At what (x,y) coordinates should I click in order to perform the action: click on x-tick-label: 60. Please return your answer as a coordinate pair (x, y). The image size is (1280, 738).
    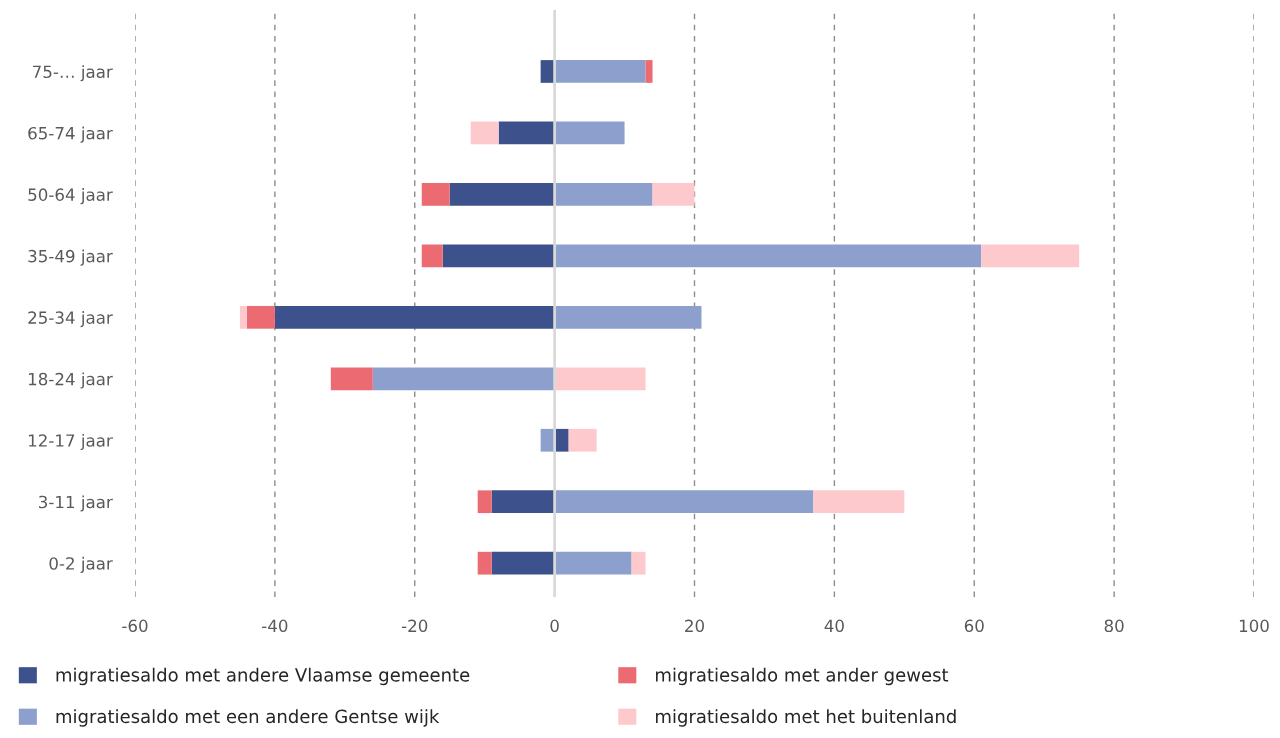
    Looking at the image, I should click on (974, 626).